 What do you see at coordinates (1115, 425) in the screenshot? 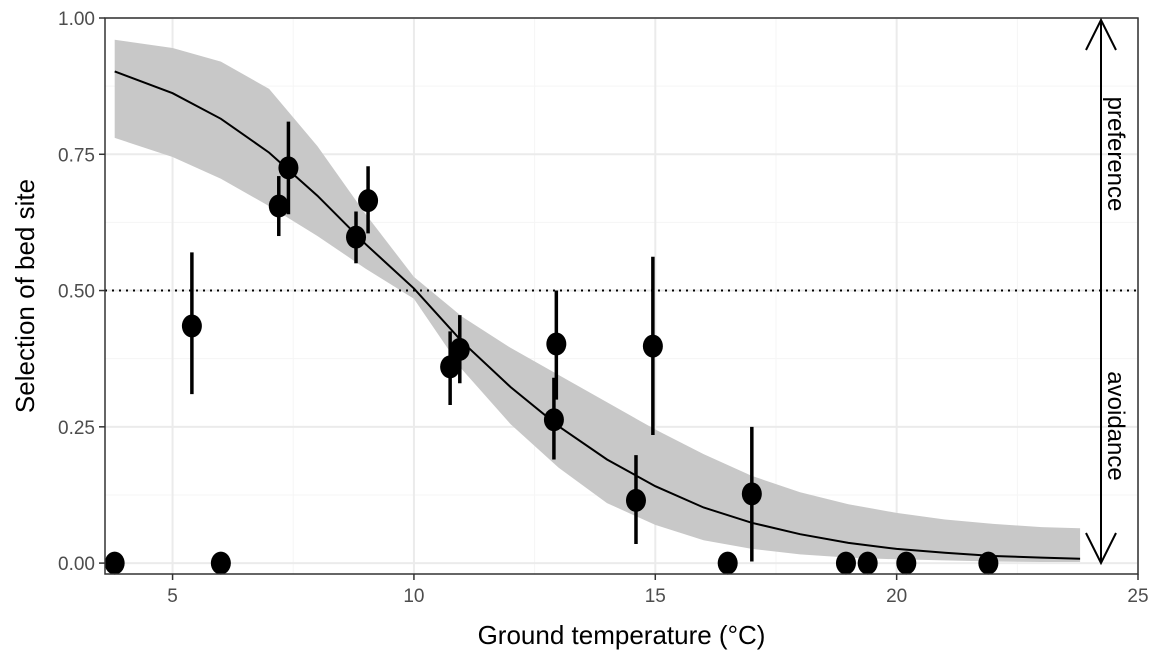
I see `avoidance-label: avoidance` at bounding box center [1115, 425].